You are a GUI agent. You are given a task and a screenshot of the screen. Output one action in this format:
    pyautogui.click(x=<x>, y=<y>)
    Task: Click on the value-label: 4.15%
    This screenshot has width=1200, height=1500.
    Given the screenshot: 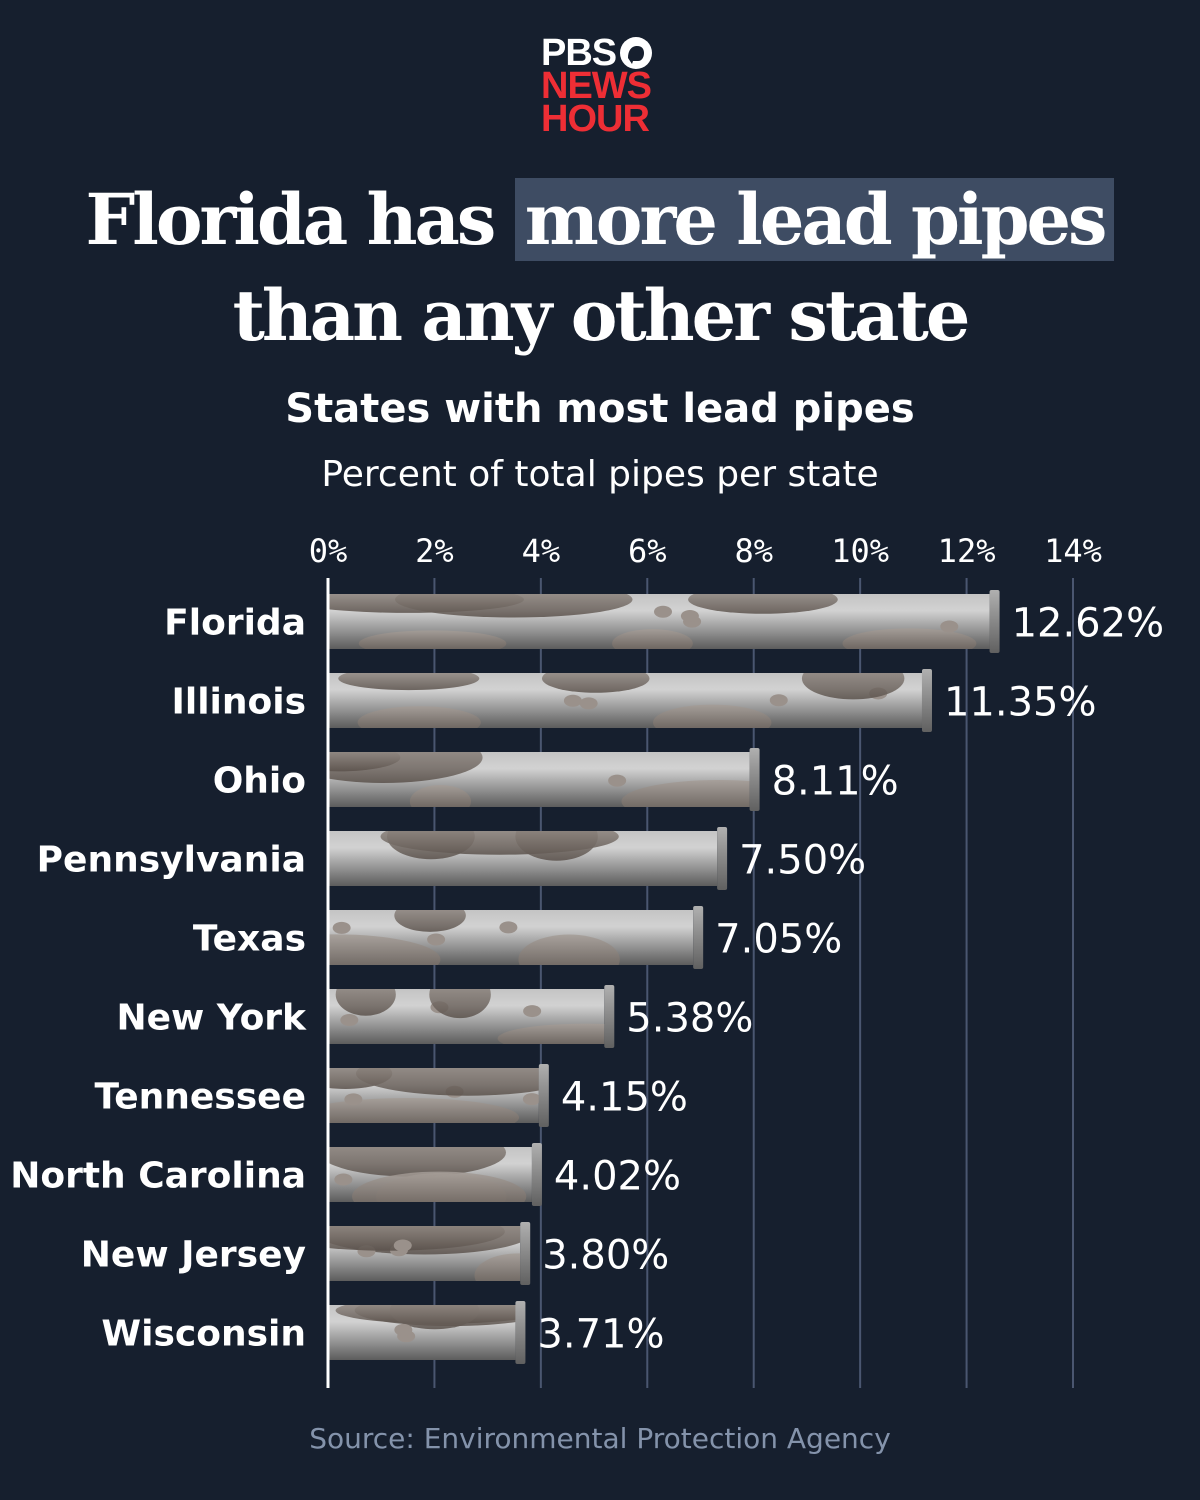 What is the action you would take?
    pyautogui.click(x=624, y=1098)
    